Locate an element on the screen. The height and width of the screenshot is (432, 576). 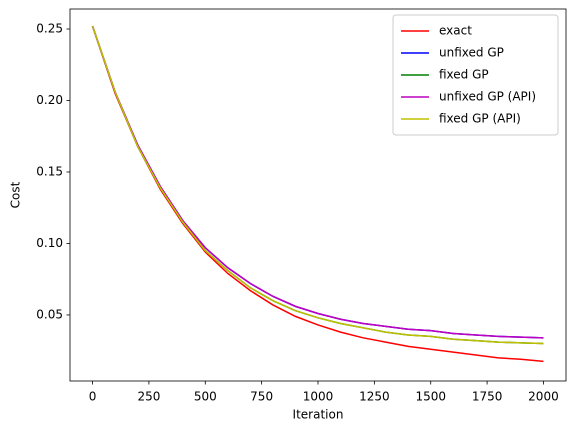
legend-label: unfixed GP (API) is located at coordinates (487, 97).